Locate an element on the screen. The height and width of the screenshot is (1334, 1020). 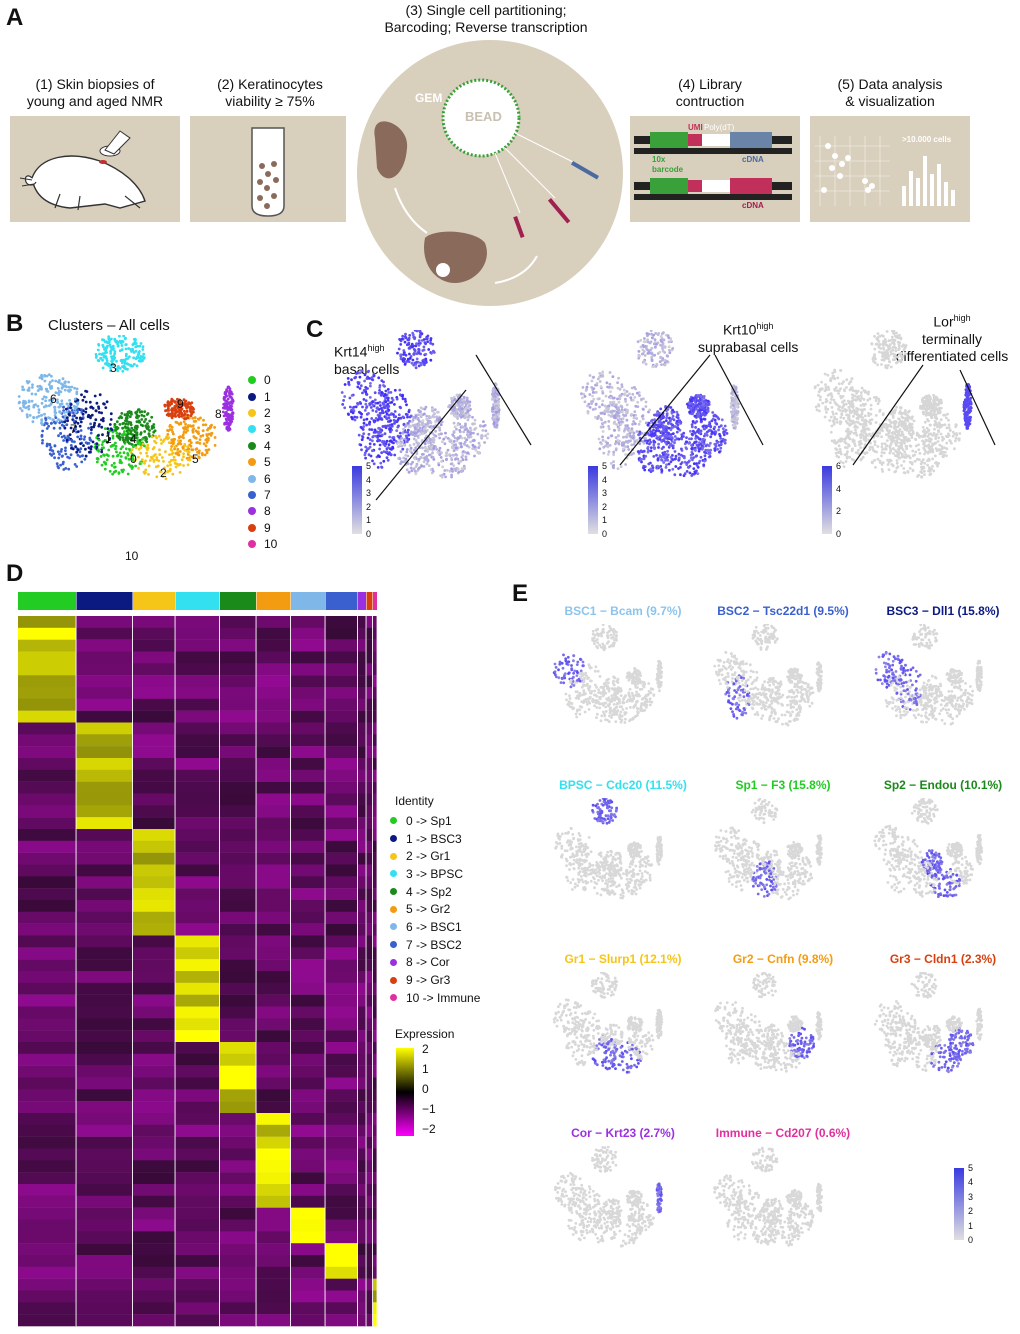
cluster-legend: 0 1 2 3 4 5 6 7 8 9 10 is located at coordinates (262, 462).